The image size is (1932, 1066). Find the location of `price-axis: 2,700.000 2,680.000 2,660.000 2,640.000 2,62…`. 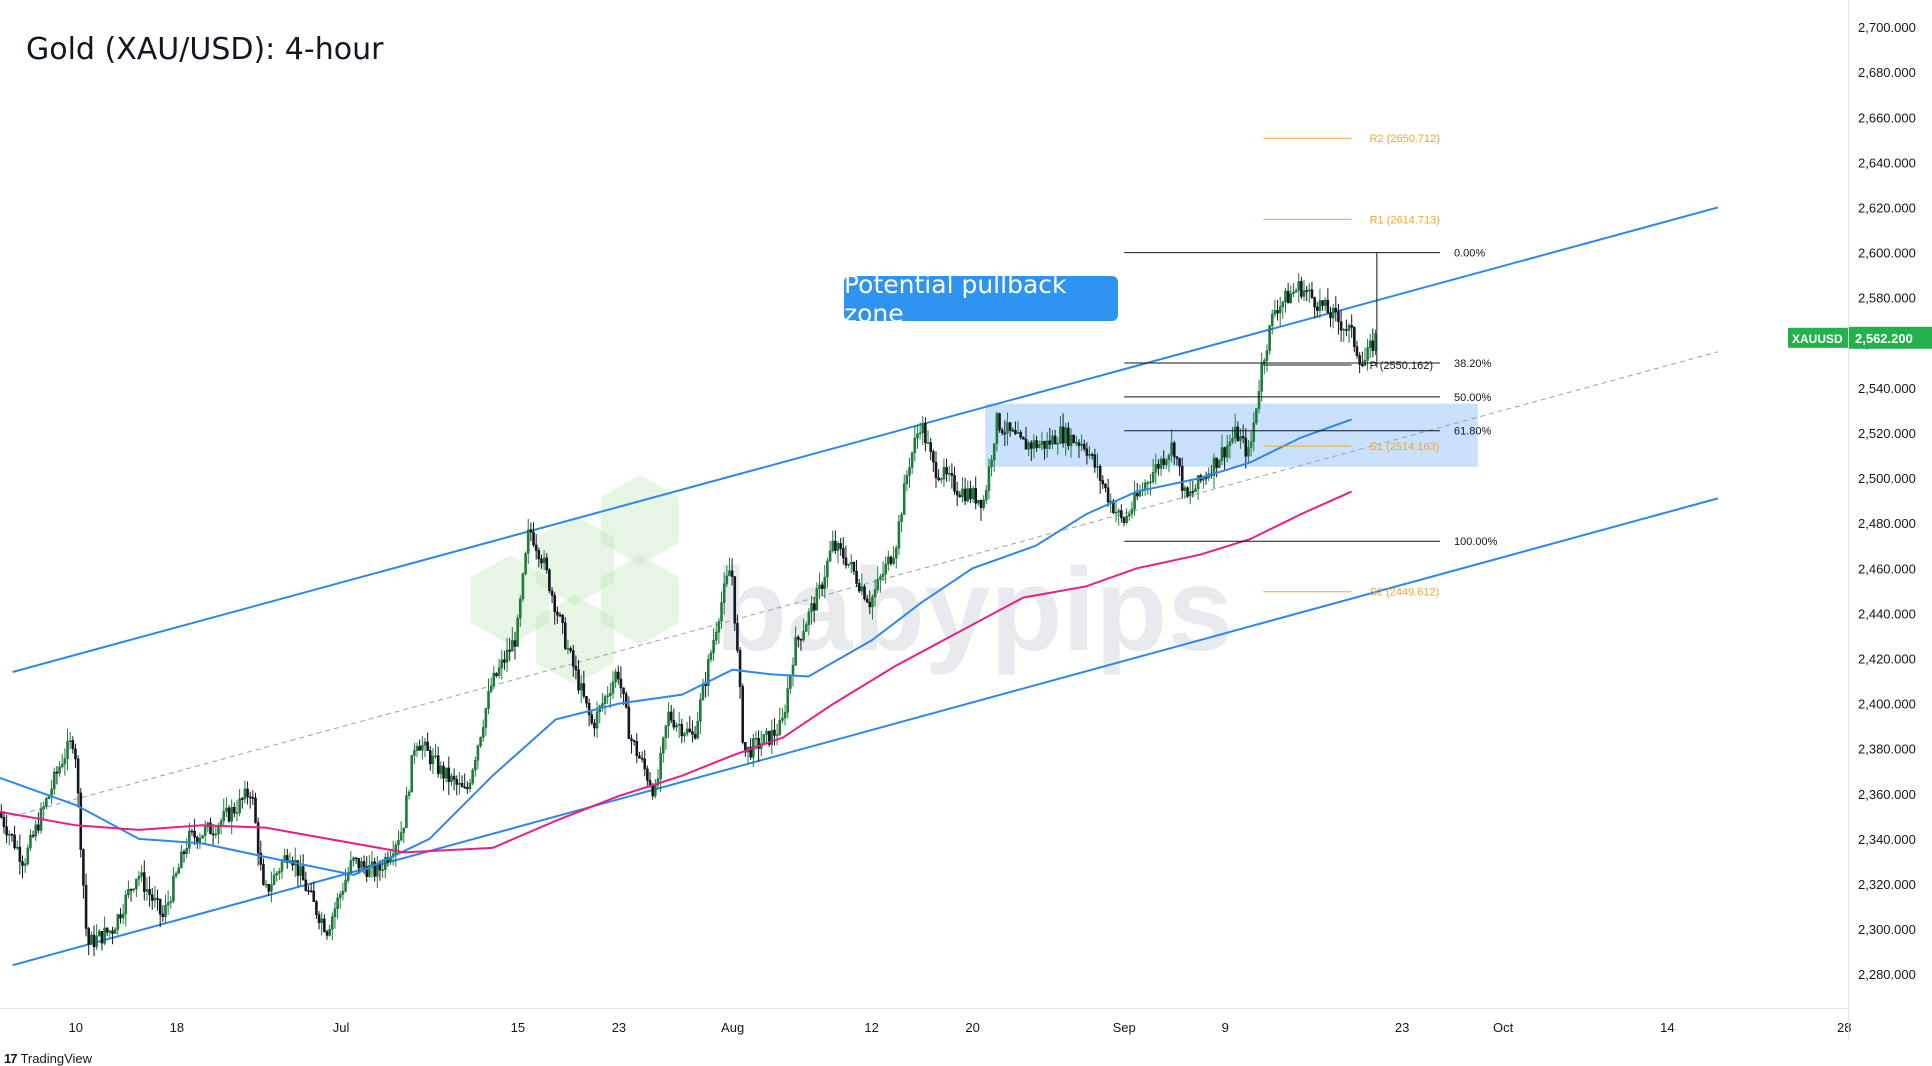

price-axis: 2,700.000 2,680.000 2,660.000 2,640.000 2,62… is located at coordinates (1860, 501).